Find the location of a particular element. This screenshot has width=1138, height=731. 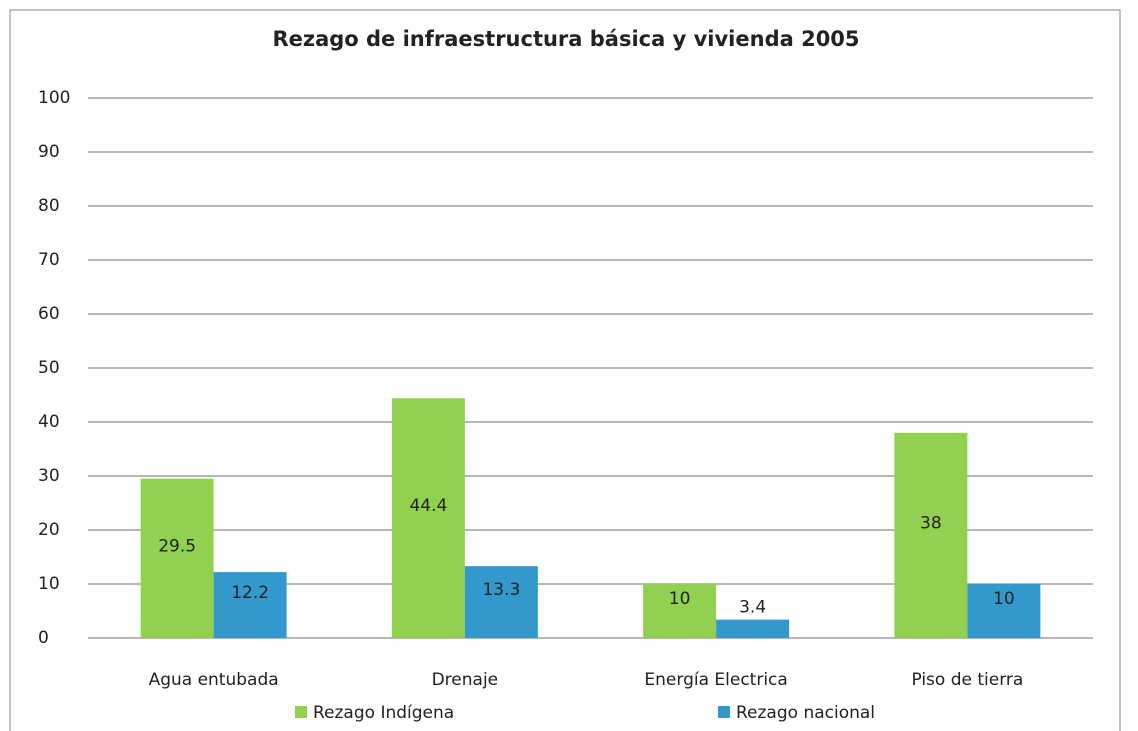

legend-label: Rezago nacional is located at coordinates (805, 713).